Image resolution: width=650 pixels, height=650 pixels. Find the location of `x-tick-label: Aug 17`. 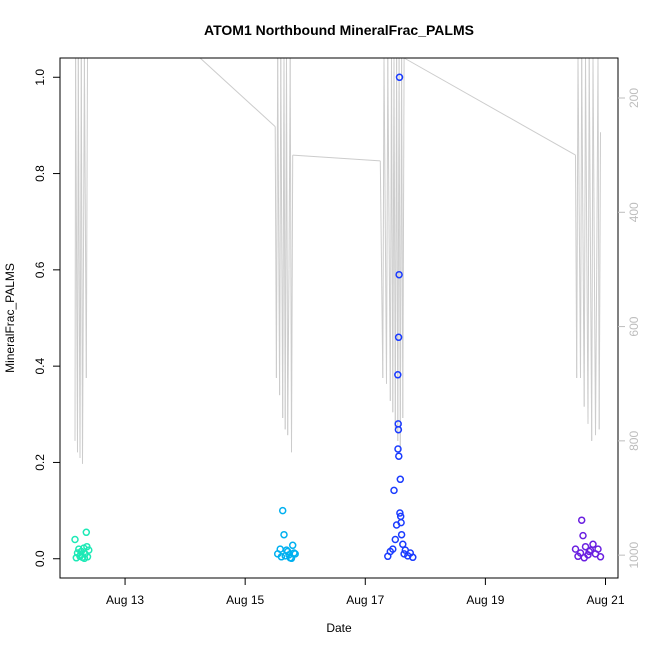

x-tick-label: Aug 17 is located at coordinates (365, 600).